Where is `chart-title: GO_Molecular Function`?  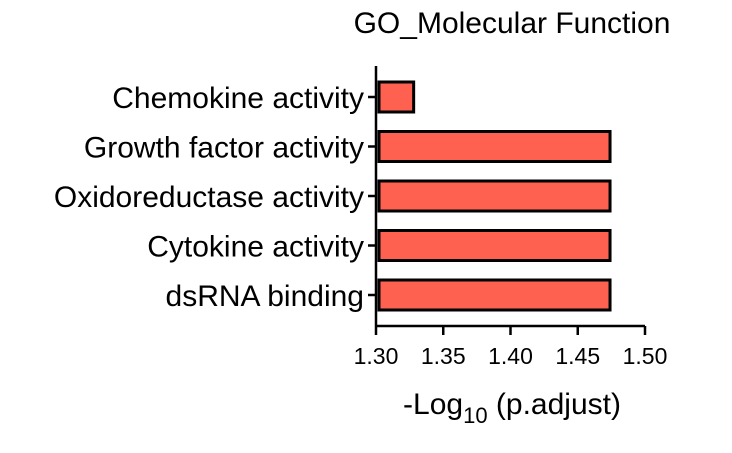 chart-title: GO_Molecular Function is located at coordinates (512, 23).